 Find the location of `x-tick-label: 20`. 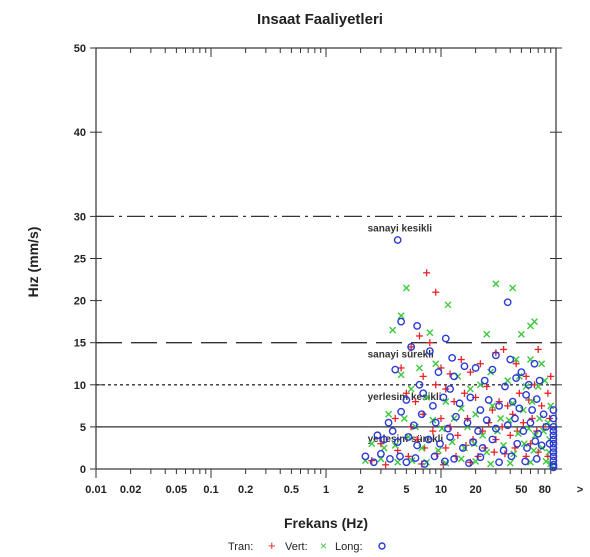

x-tick-label: 20 is located at coordinates (475, 490).